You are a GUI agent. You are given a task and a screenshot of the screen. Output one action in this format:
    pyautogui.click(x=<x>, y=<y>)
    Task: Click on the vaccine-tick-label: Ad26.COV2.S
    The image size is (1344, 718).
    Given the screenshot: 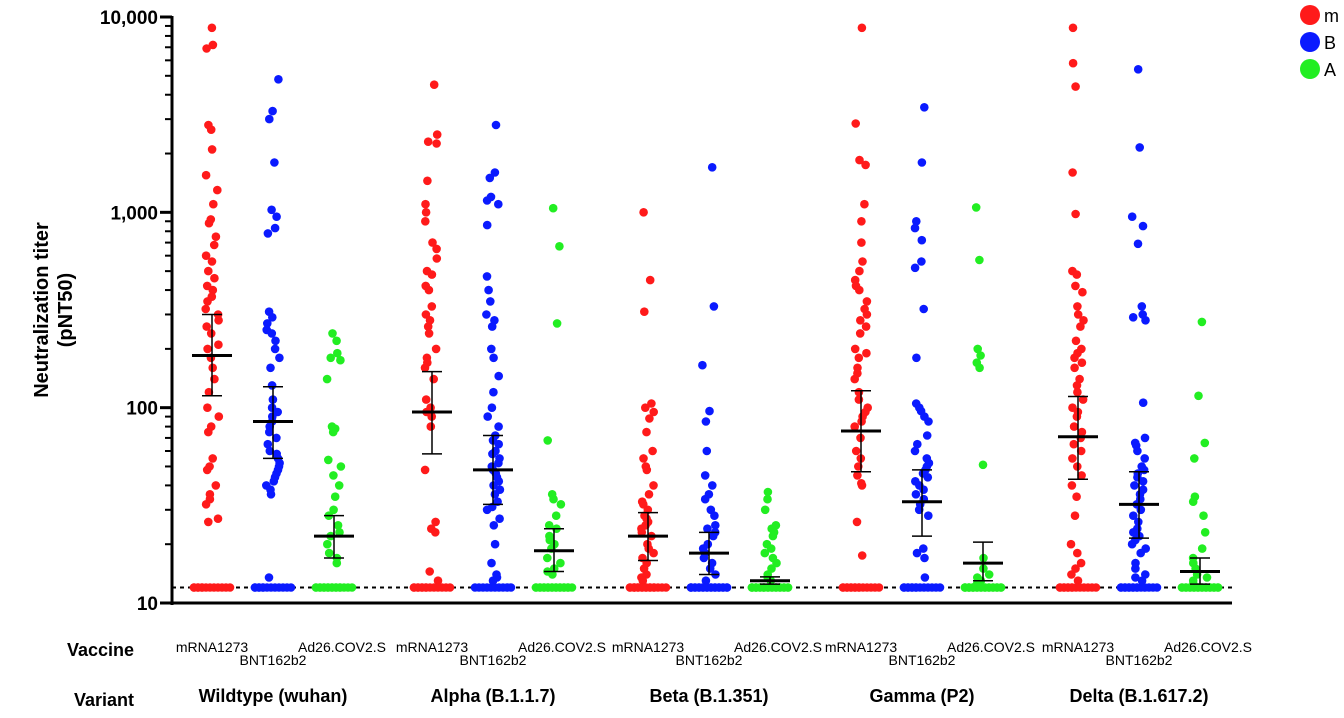 What is the action you would take?
    pyautogui.click(x=991, y=647)
    